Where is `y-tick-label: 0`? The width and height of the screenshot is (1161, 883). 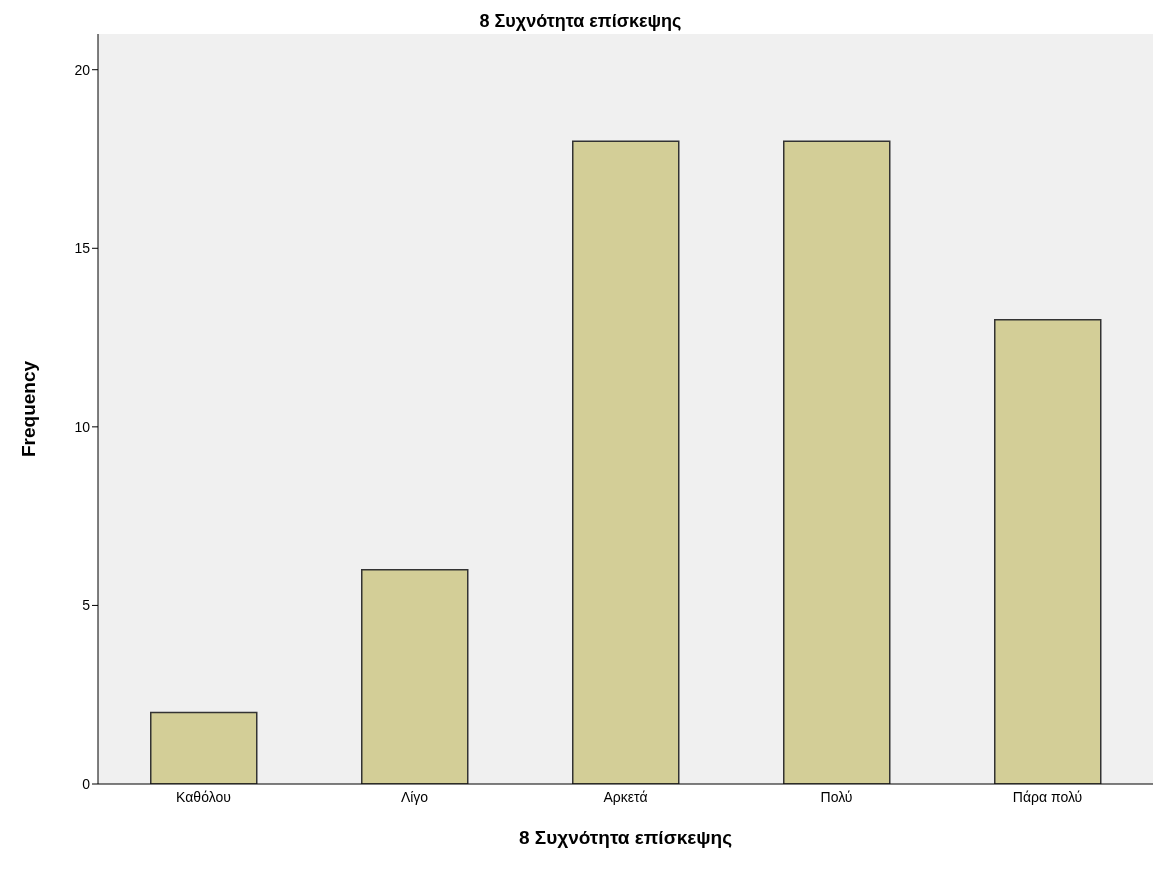
y-tick-label: 0 is located at coordinates (86, 783).